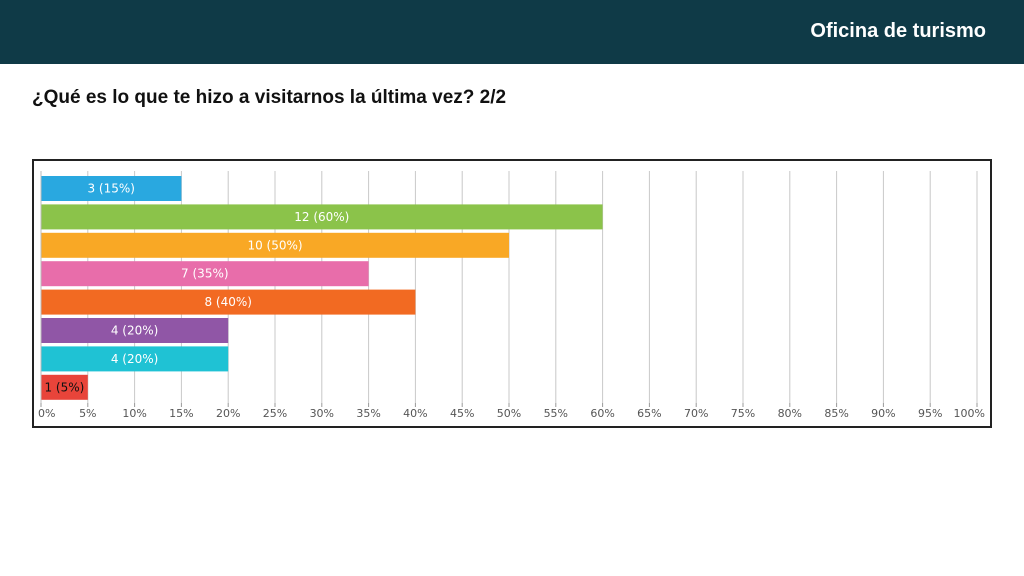 This screenshot has width=1024, height=576. I want to click on x-tick-label: 0%, so click(46, 413).